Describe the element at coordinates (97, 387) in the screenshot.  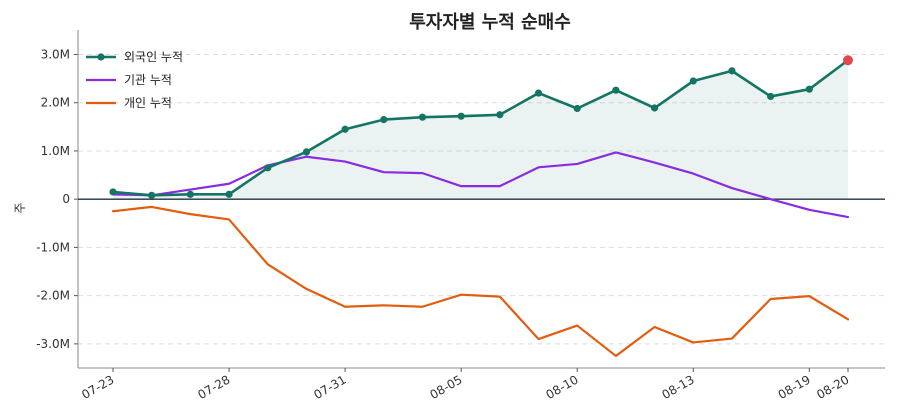
I see `x-tick-label: 07-23` at that location.